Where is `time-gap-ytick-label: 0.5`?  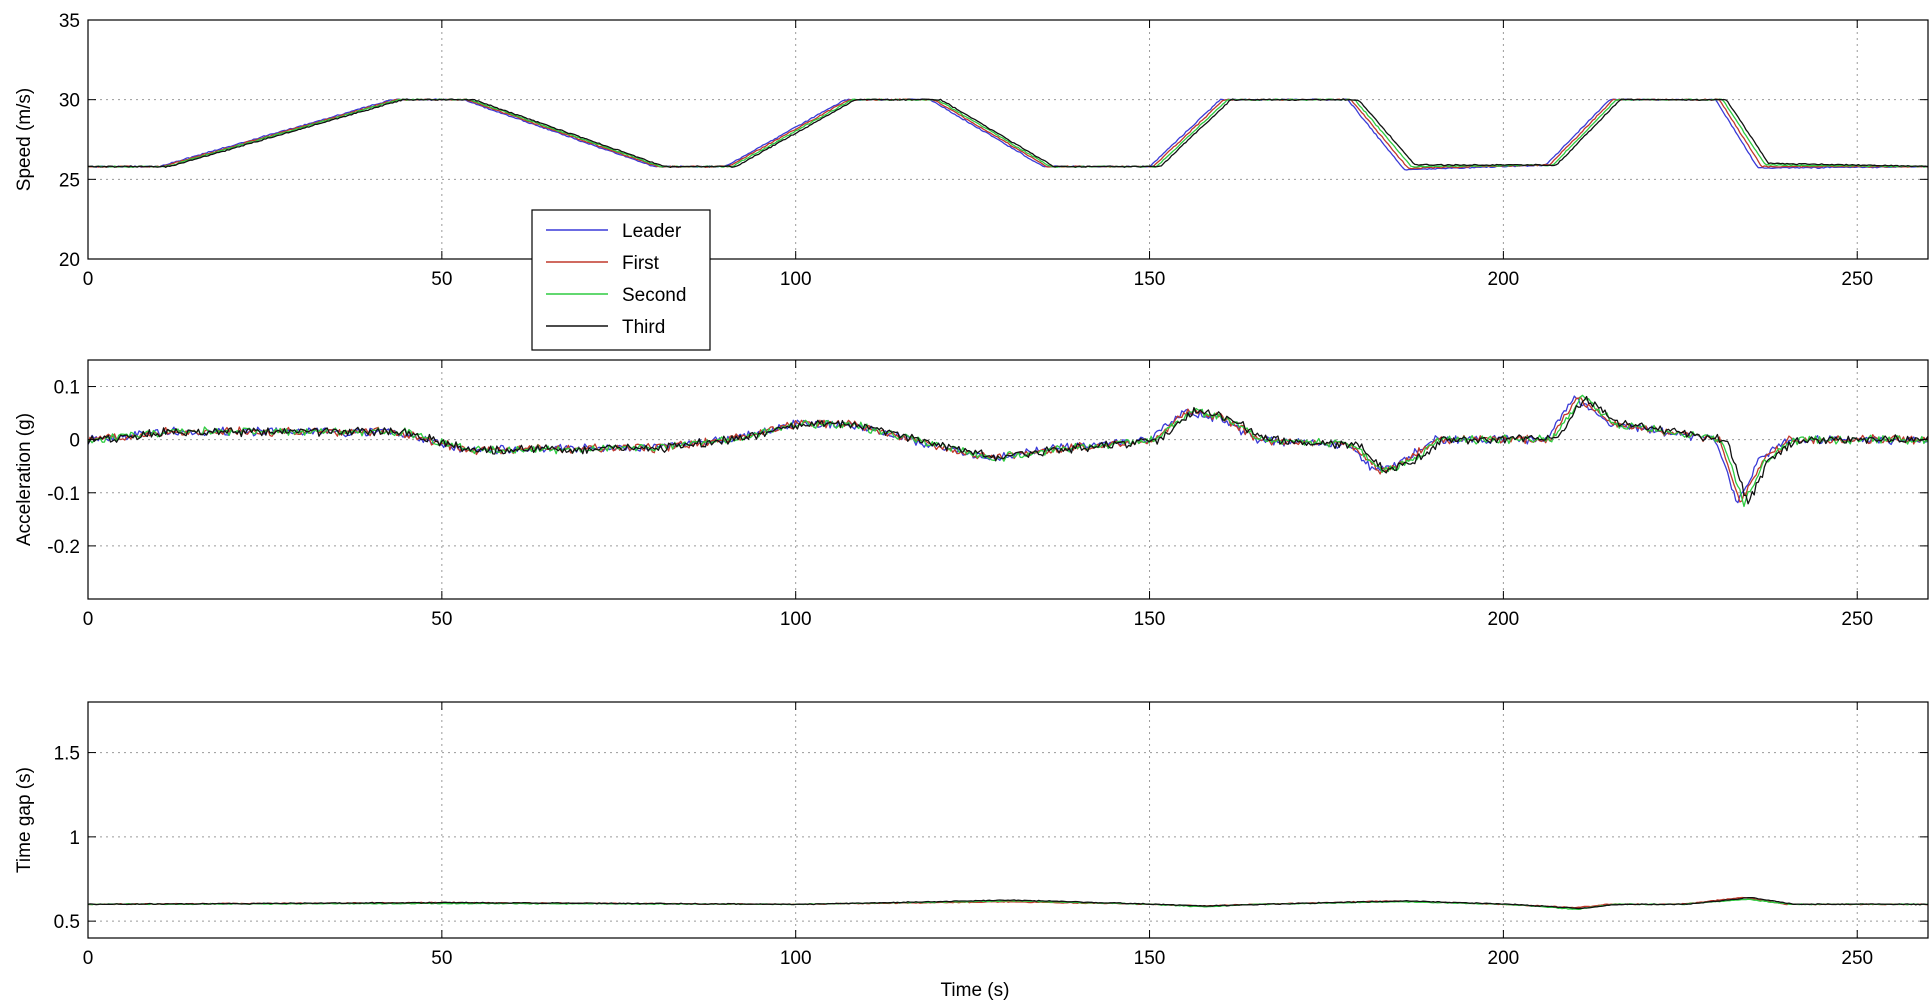
time-gap-ytick-label: 0.5 is located at coordinates (67, 922).